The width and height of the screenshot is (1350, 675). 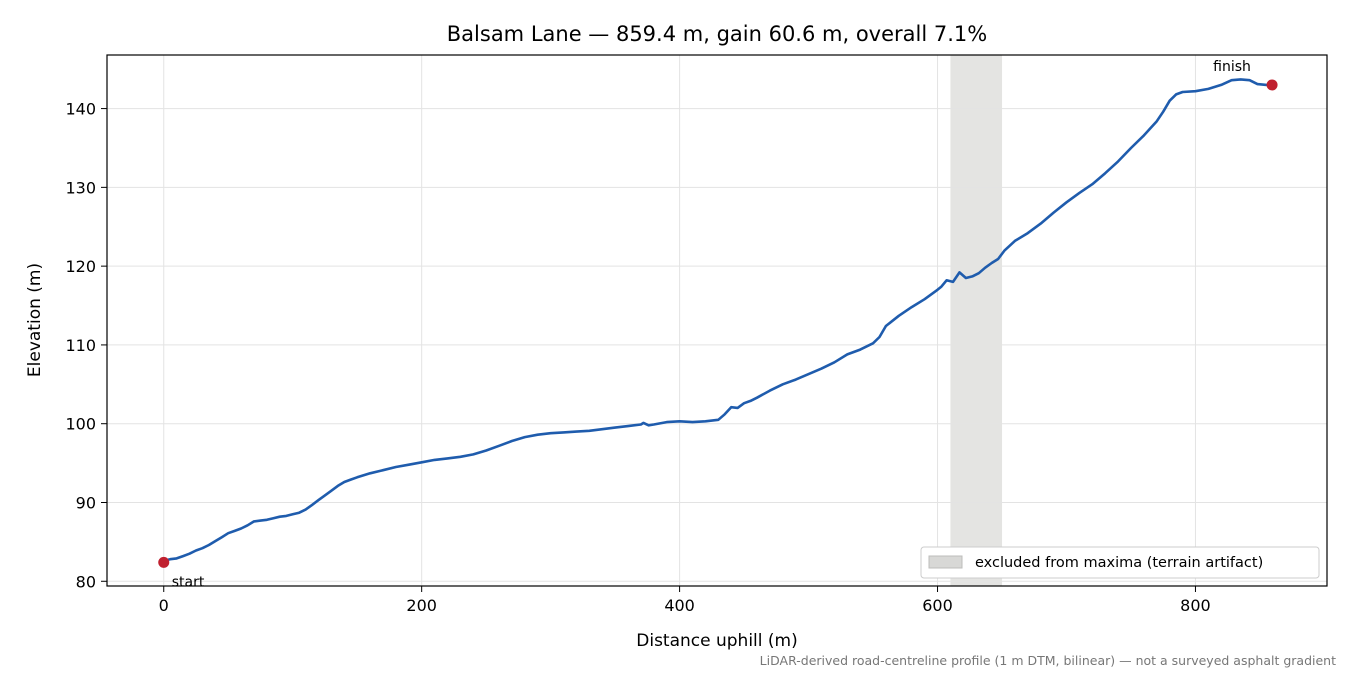 I want to click on x-tick-label: 400, so click(x=679, y=605).